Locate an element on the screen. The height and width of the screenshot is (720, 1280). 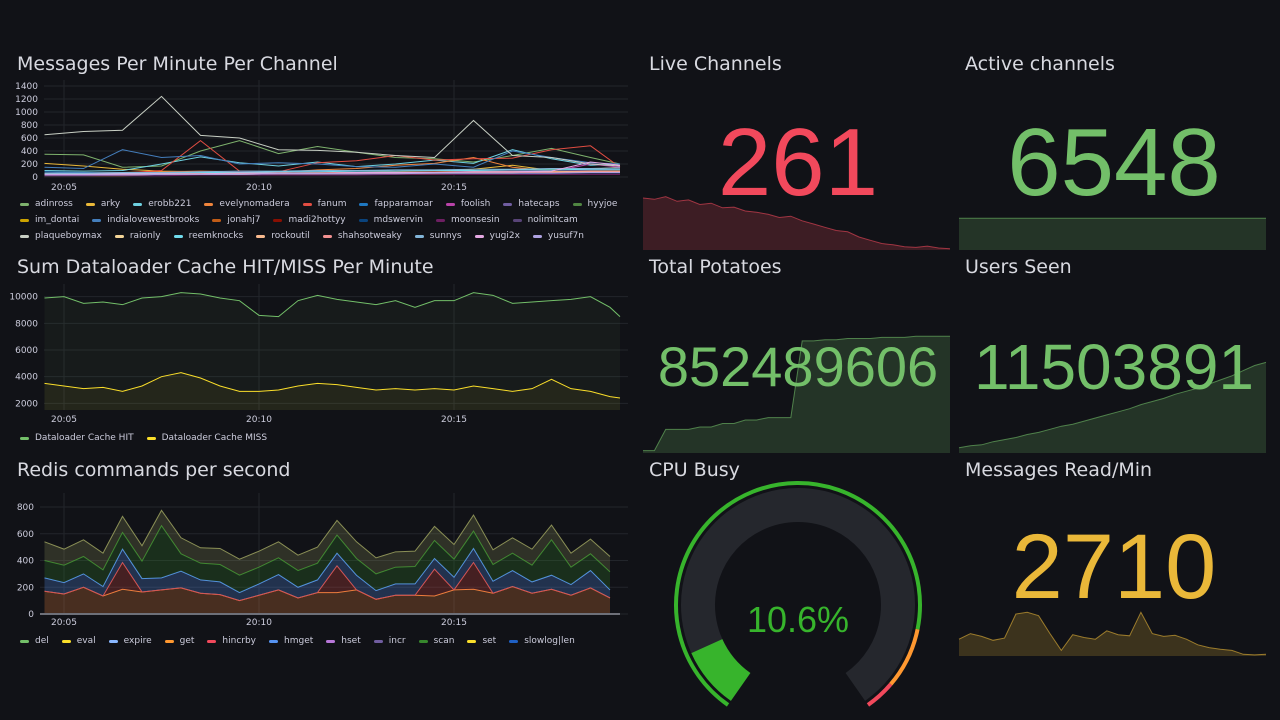
panel-title-live-channels: Live Channels is located at coordinates (715, 64).